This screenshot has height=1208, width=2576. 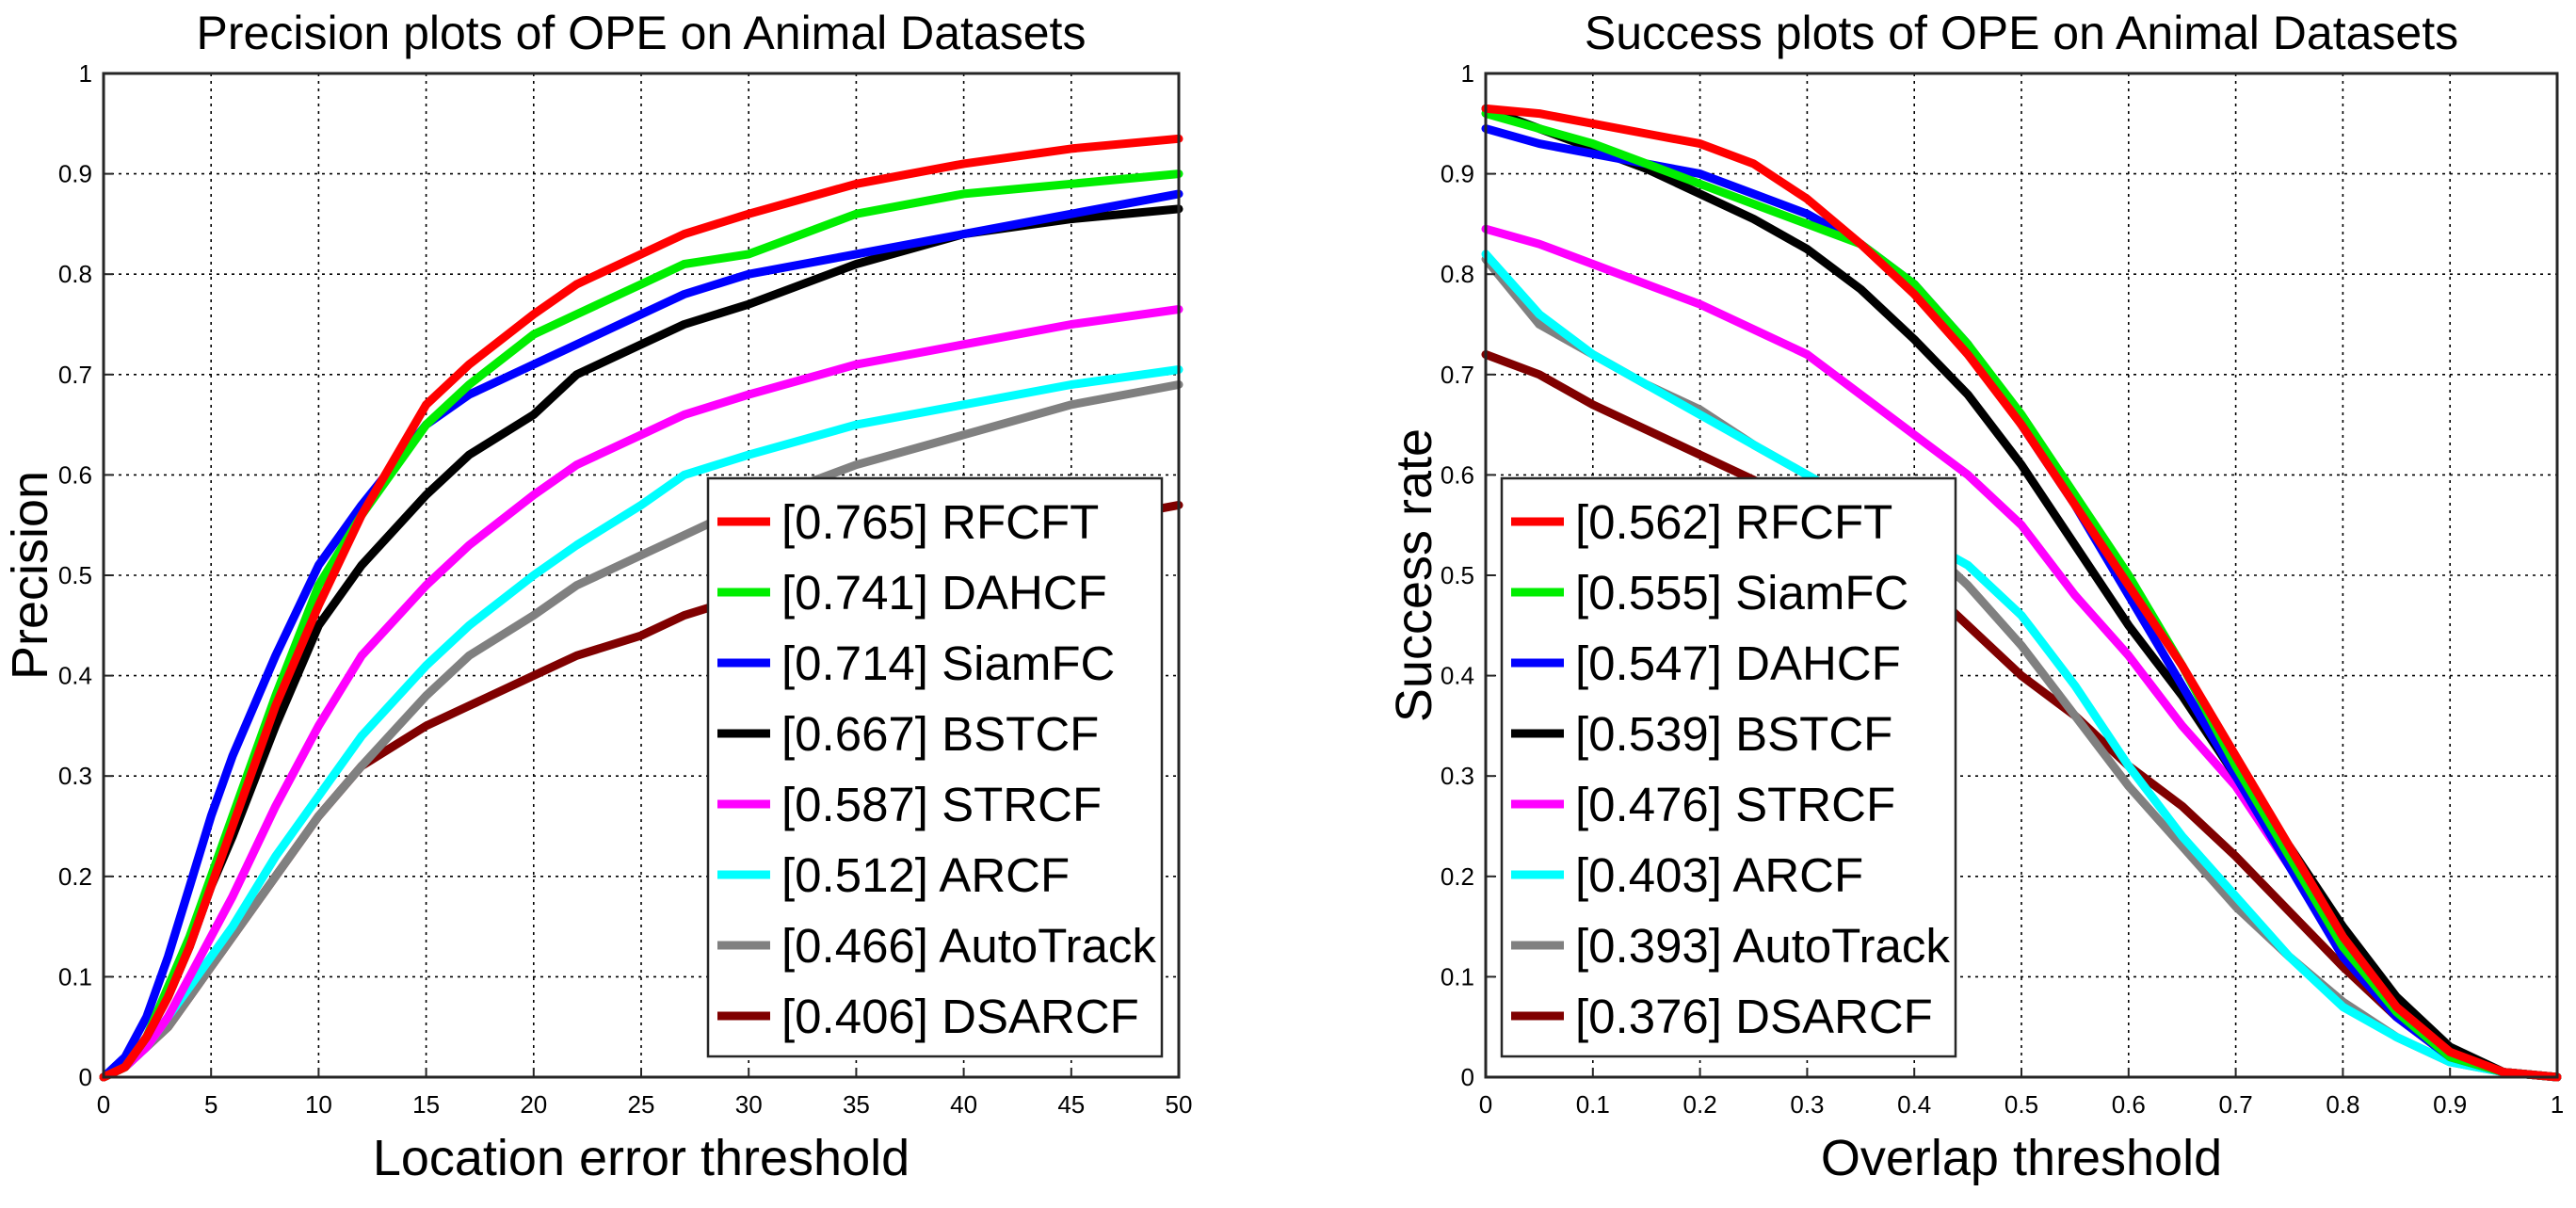 What do you see at coordinates (925, 875) in the screenshot?
I see `precision-legend-label-arcf: [0.512] ARCF` at bounding box center [925, 875].